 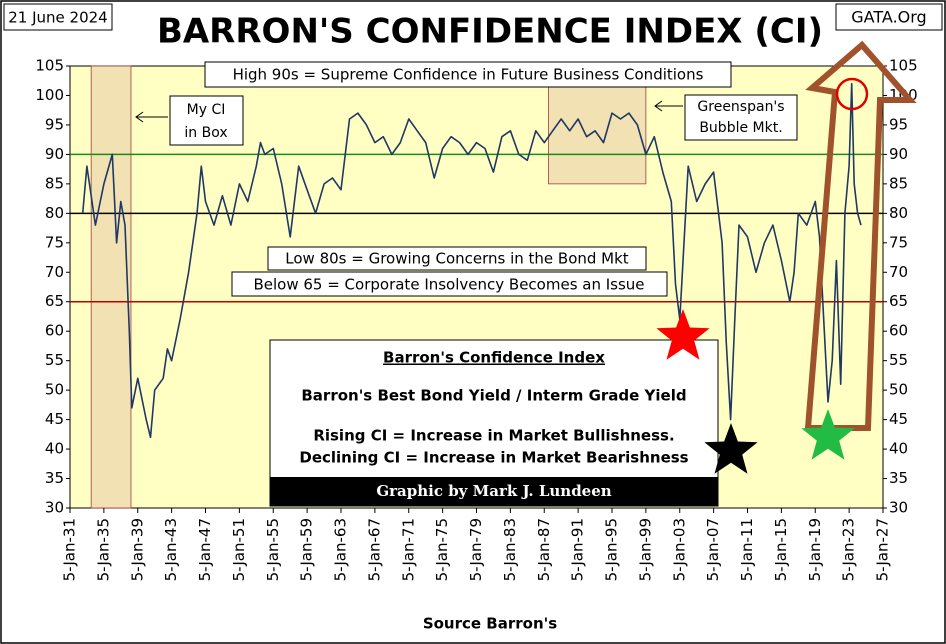 What do you see at coordinates (70, 549) in the screenshot?
I see `x-tick-label: 5-Jan-31` at bounding box center [70, 549].